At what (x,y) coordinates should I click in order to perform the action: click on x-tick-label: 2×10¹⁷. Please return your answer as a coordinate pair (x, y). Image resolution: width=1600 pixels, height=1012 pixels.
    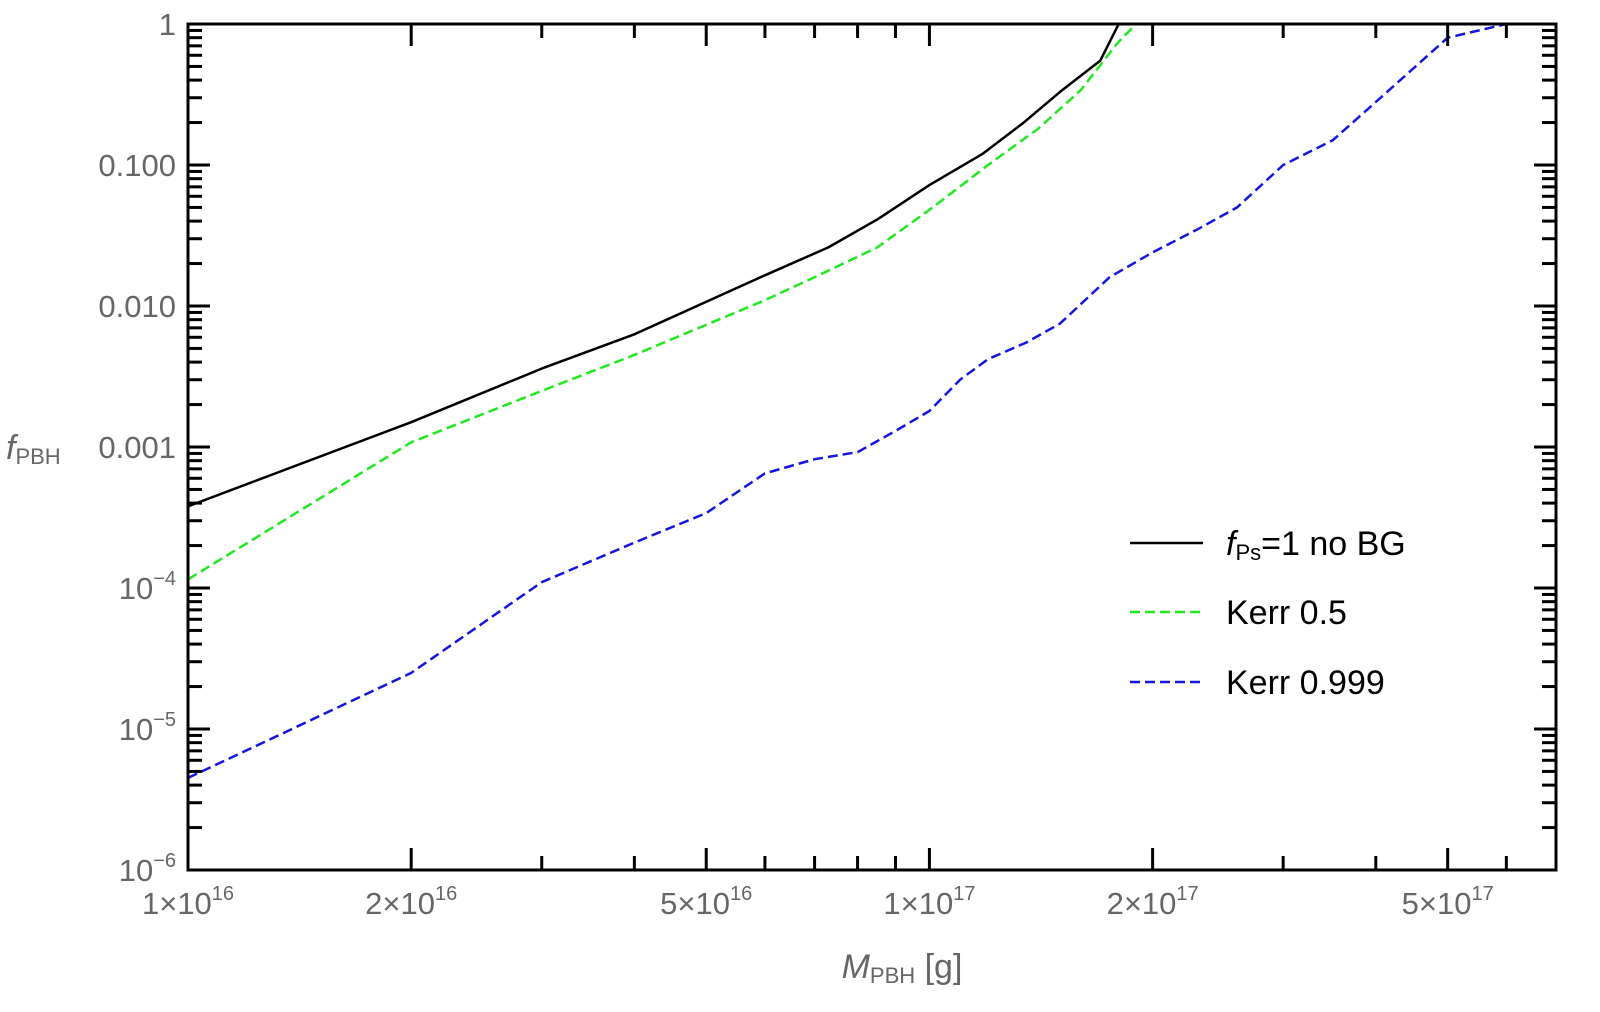
    Looking at the image, I should click on (1153, 902).